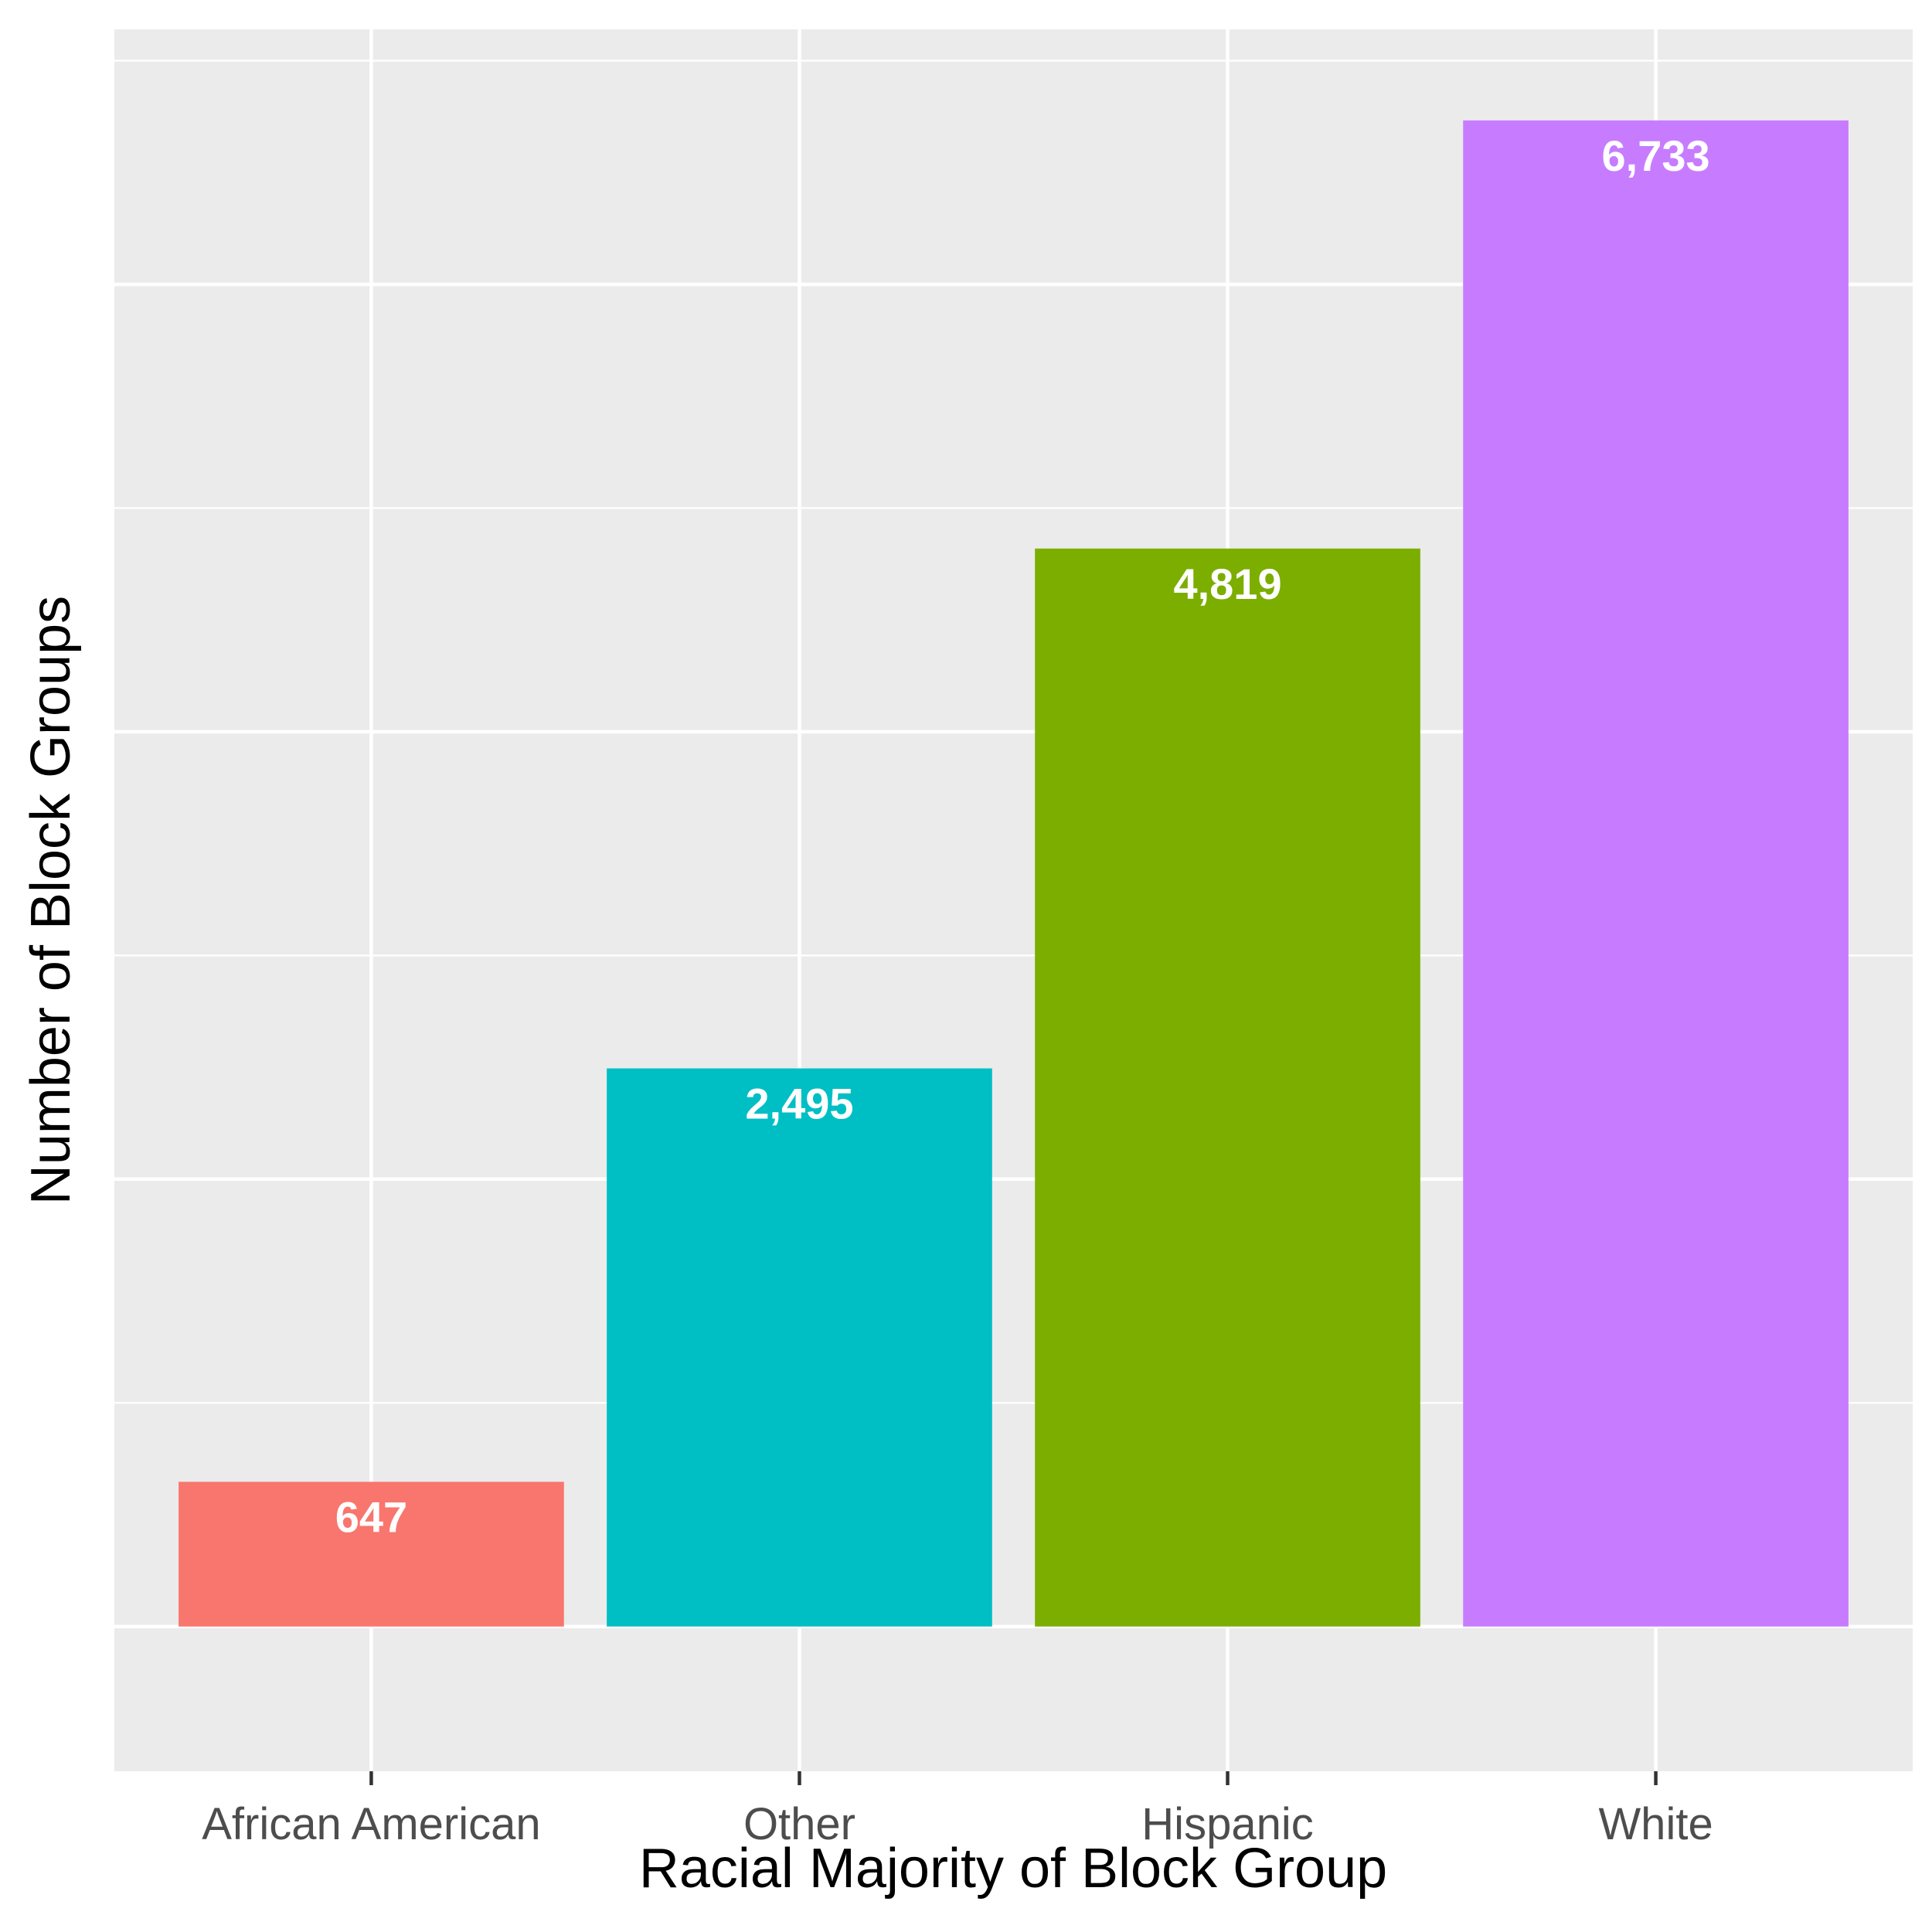 This screenshot has width=1932, height=1932. Describe the element at coordinates (799, 1824) in the screenshot. I see `x-axis-tick-label: Other` at that location.